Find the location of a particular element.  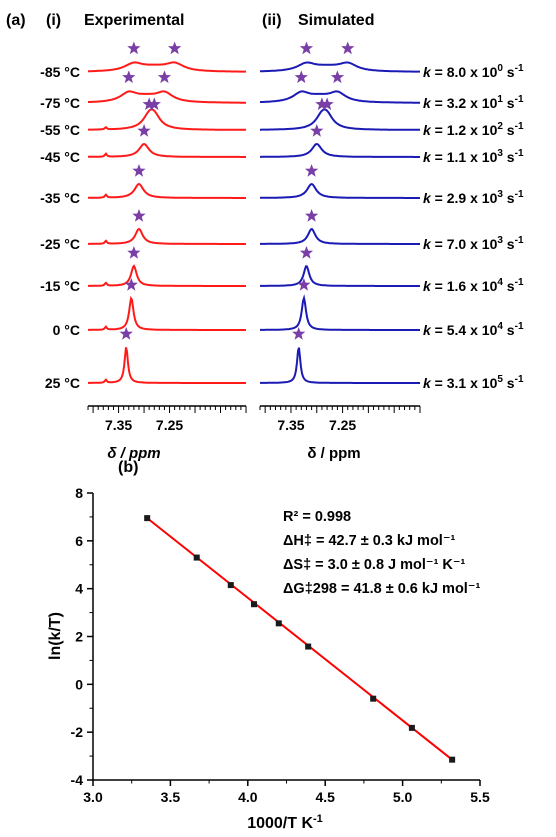

rate-constant-label: k = 1.2 x 102 s-1 is located at coordinates (473, 129).